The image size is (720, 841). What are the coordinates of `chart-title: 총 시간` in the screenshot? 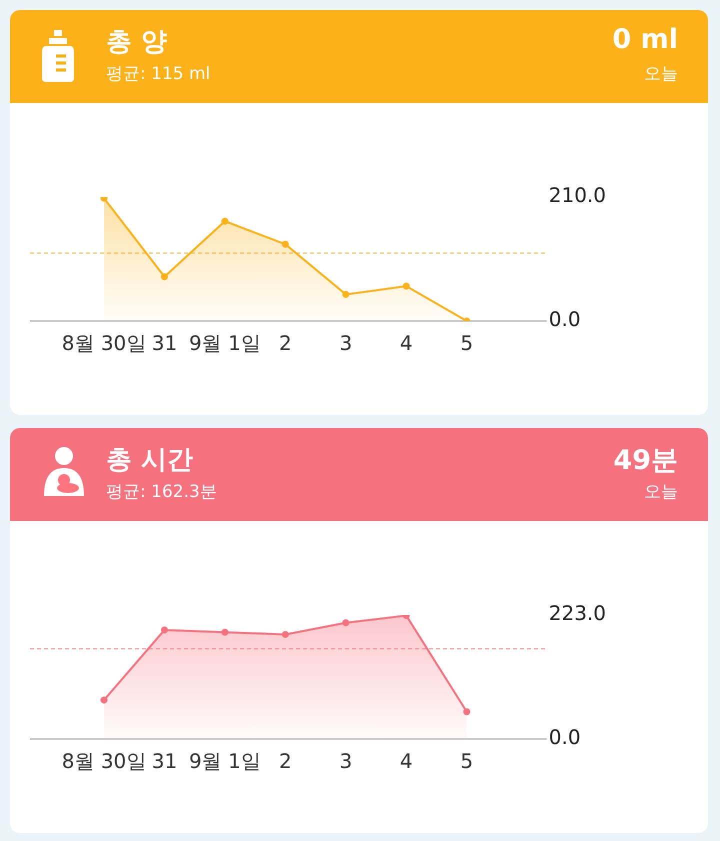 It's located at (150, 460).